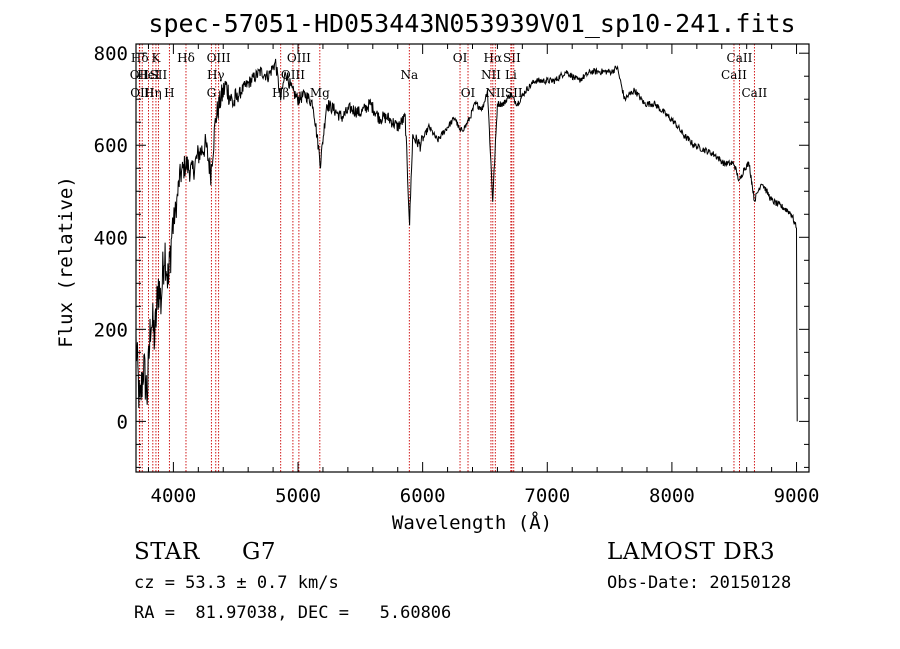 This screenshot has width=900, height=649. I want to click on x-tick-label: 6000, so click(423, 496).